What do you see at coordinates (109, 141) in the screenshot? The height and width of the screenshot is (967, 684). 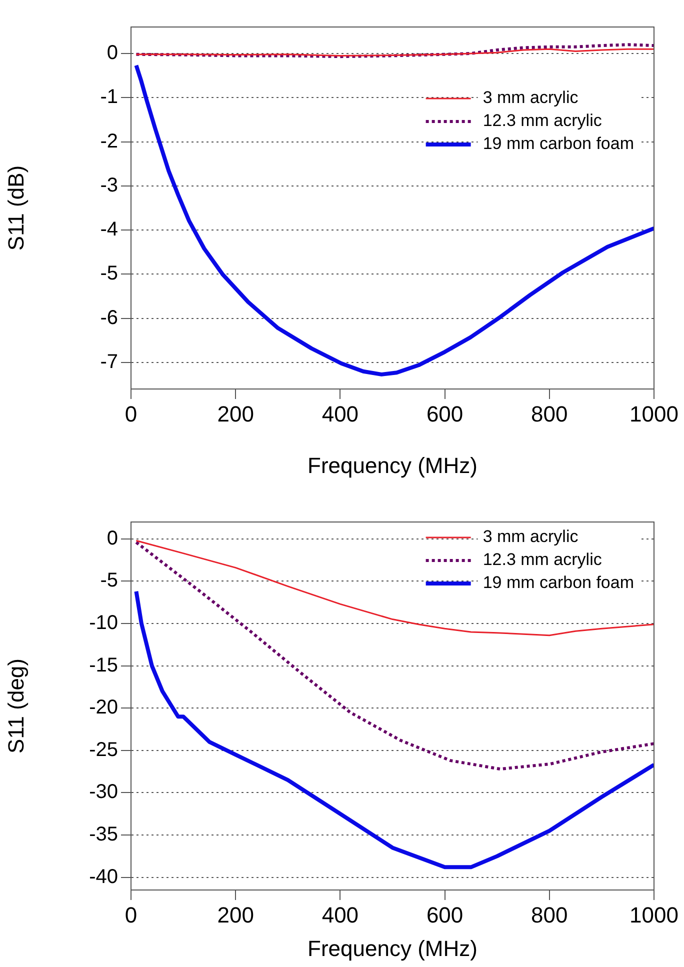 I see `y-tick-label: -2` at bounding box center [109, 141].